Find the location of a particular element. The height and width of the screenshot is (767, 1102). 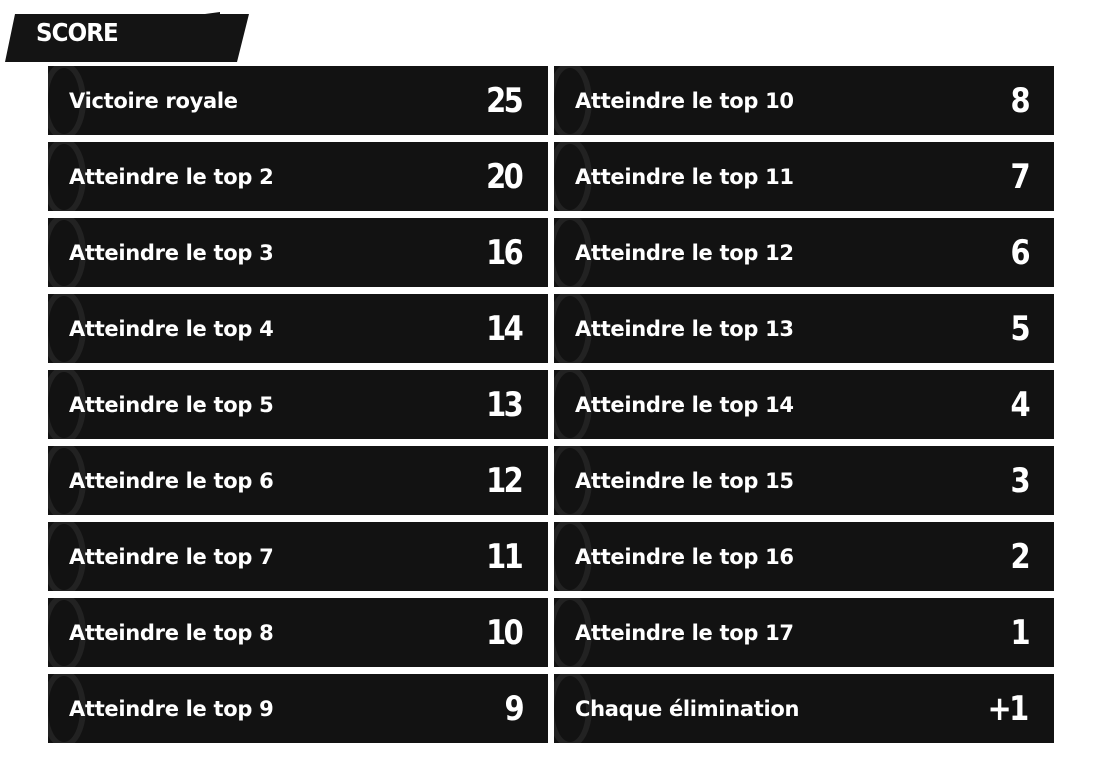

score-label: Atteindre le top 10 is located at coordinates (684, 100).